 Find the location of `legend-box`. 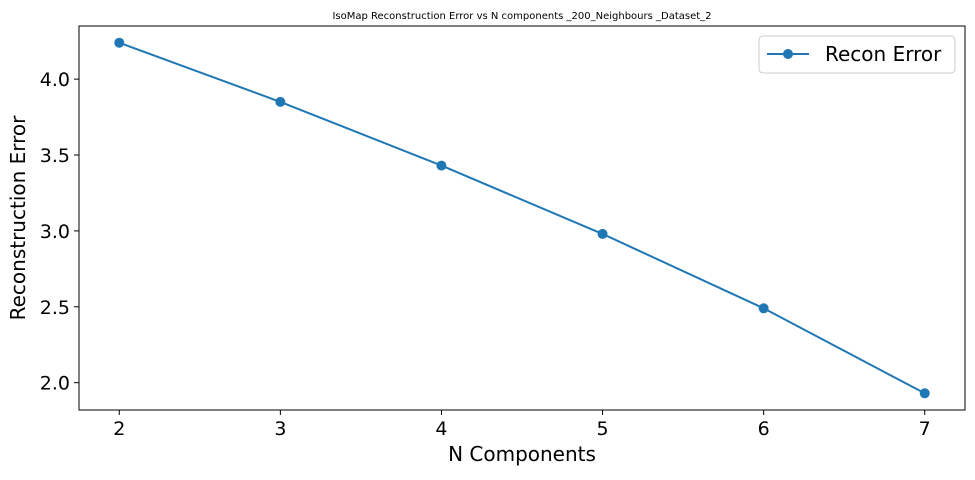

legend-box is located at coordinates (857, 54).